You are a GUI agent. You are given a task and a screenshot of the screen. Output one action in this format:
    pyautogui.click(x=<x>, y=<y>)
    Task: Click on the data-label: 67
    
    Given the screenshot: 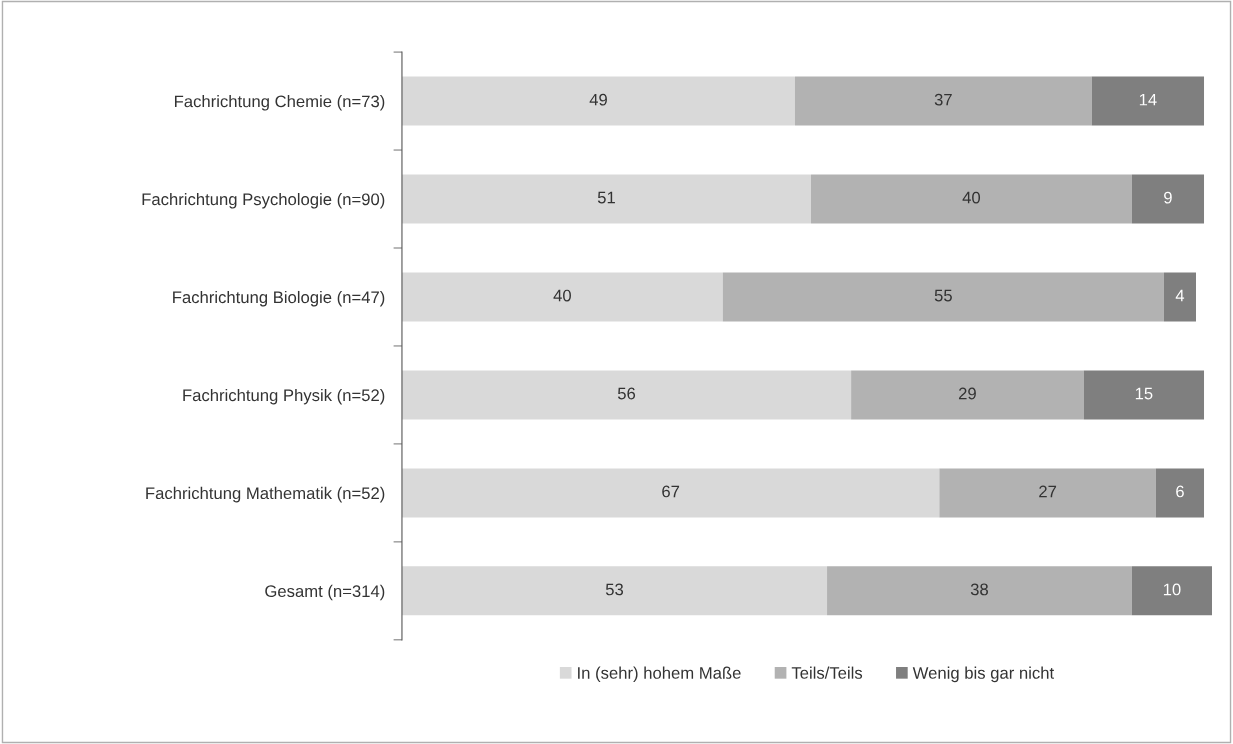 What is the action you would take?
    pyautogui.click(x=671, y=491)
    